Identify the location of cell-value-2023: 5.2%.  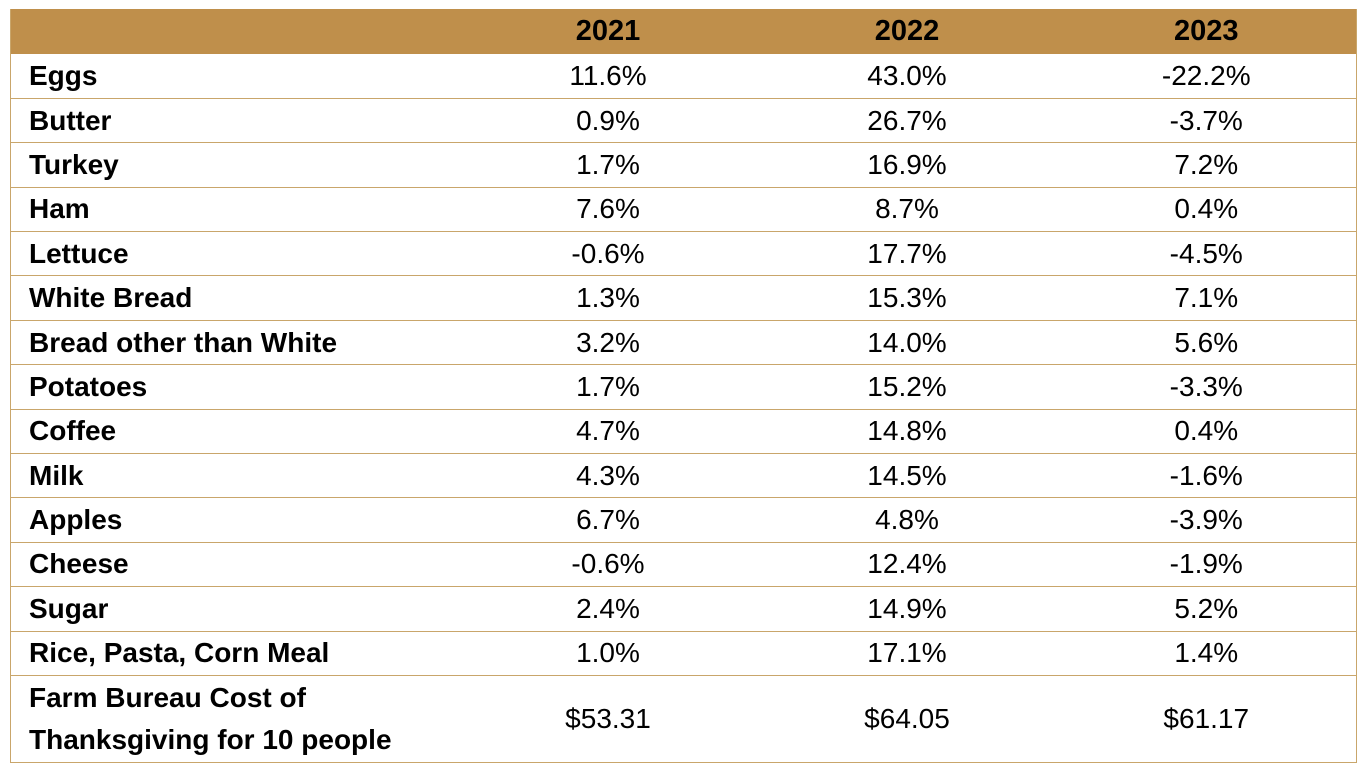
(1206, 609).